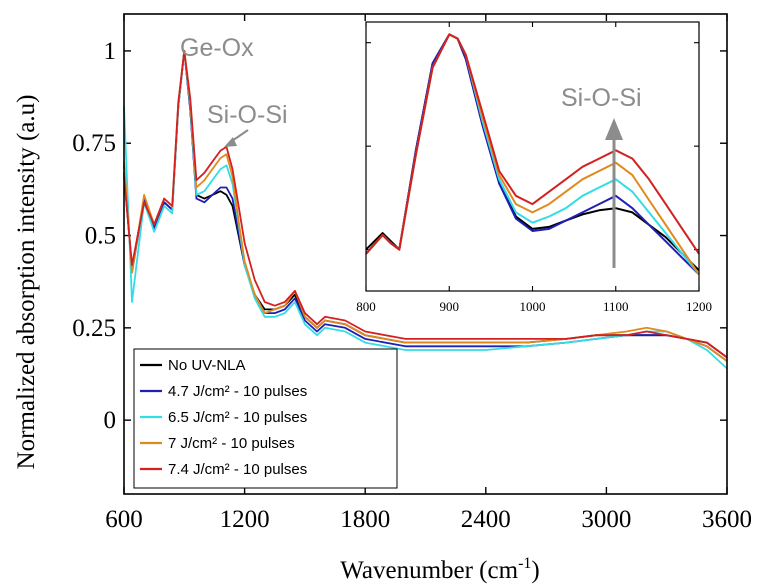  What do you see at coordinates (237, 469) in the screenshot?
I see `legend-label-7-4: 7.4 J/cm² - 10 pulses` at bounding box center [237, 469].